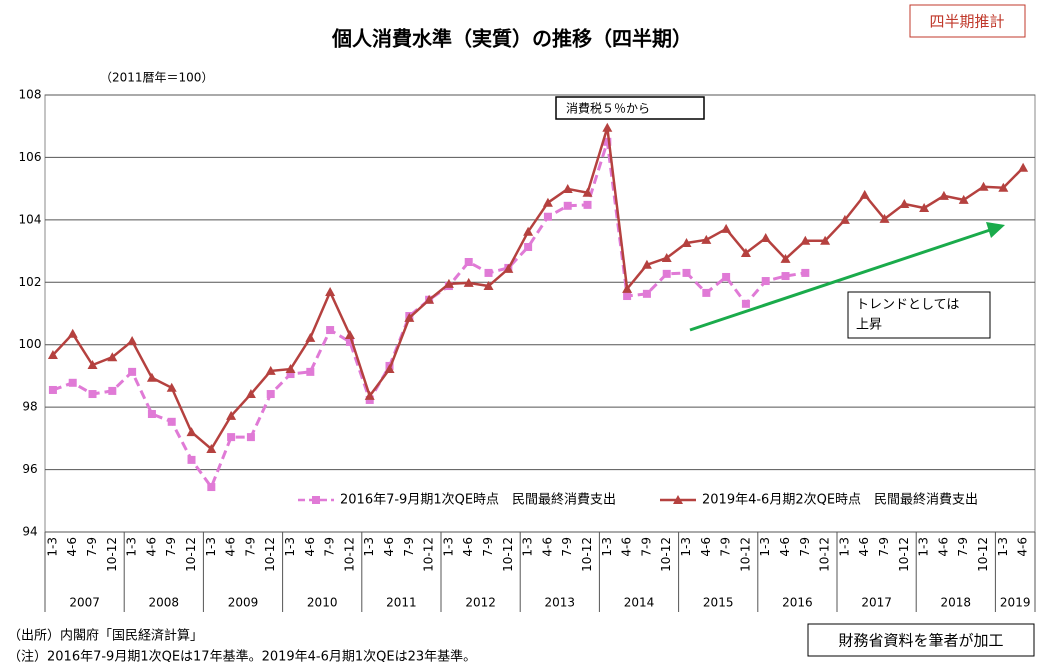 The image size is (1040, 671). I want to click on y-tick-label: 100, so click(30, 344).